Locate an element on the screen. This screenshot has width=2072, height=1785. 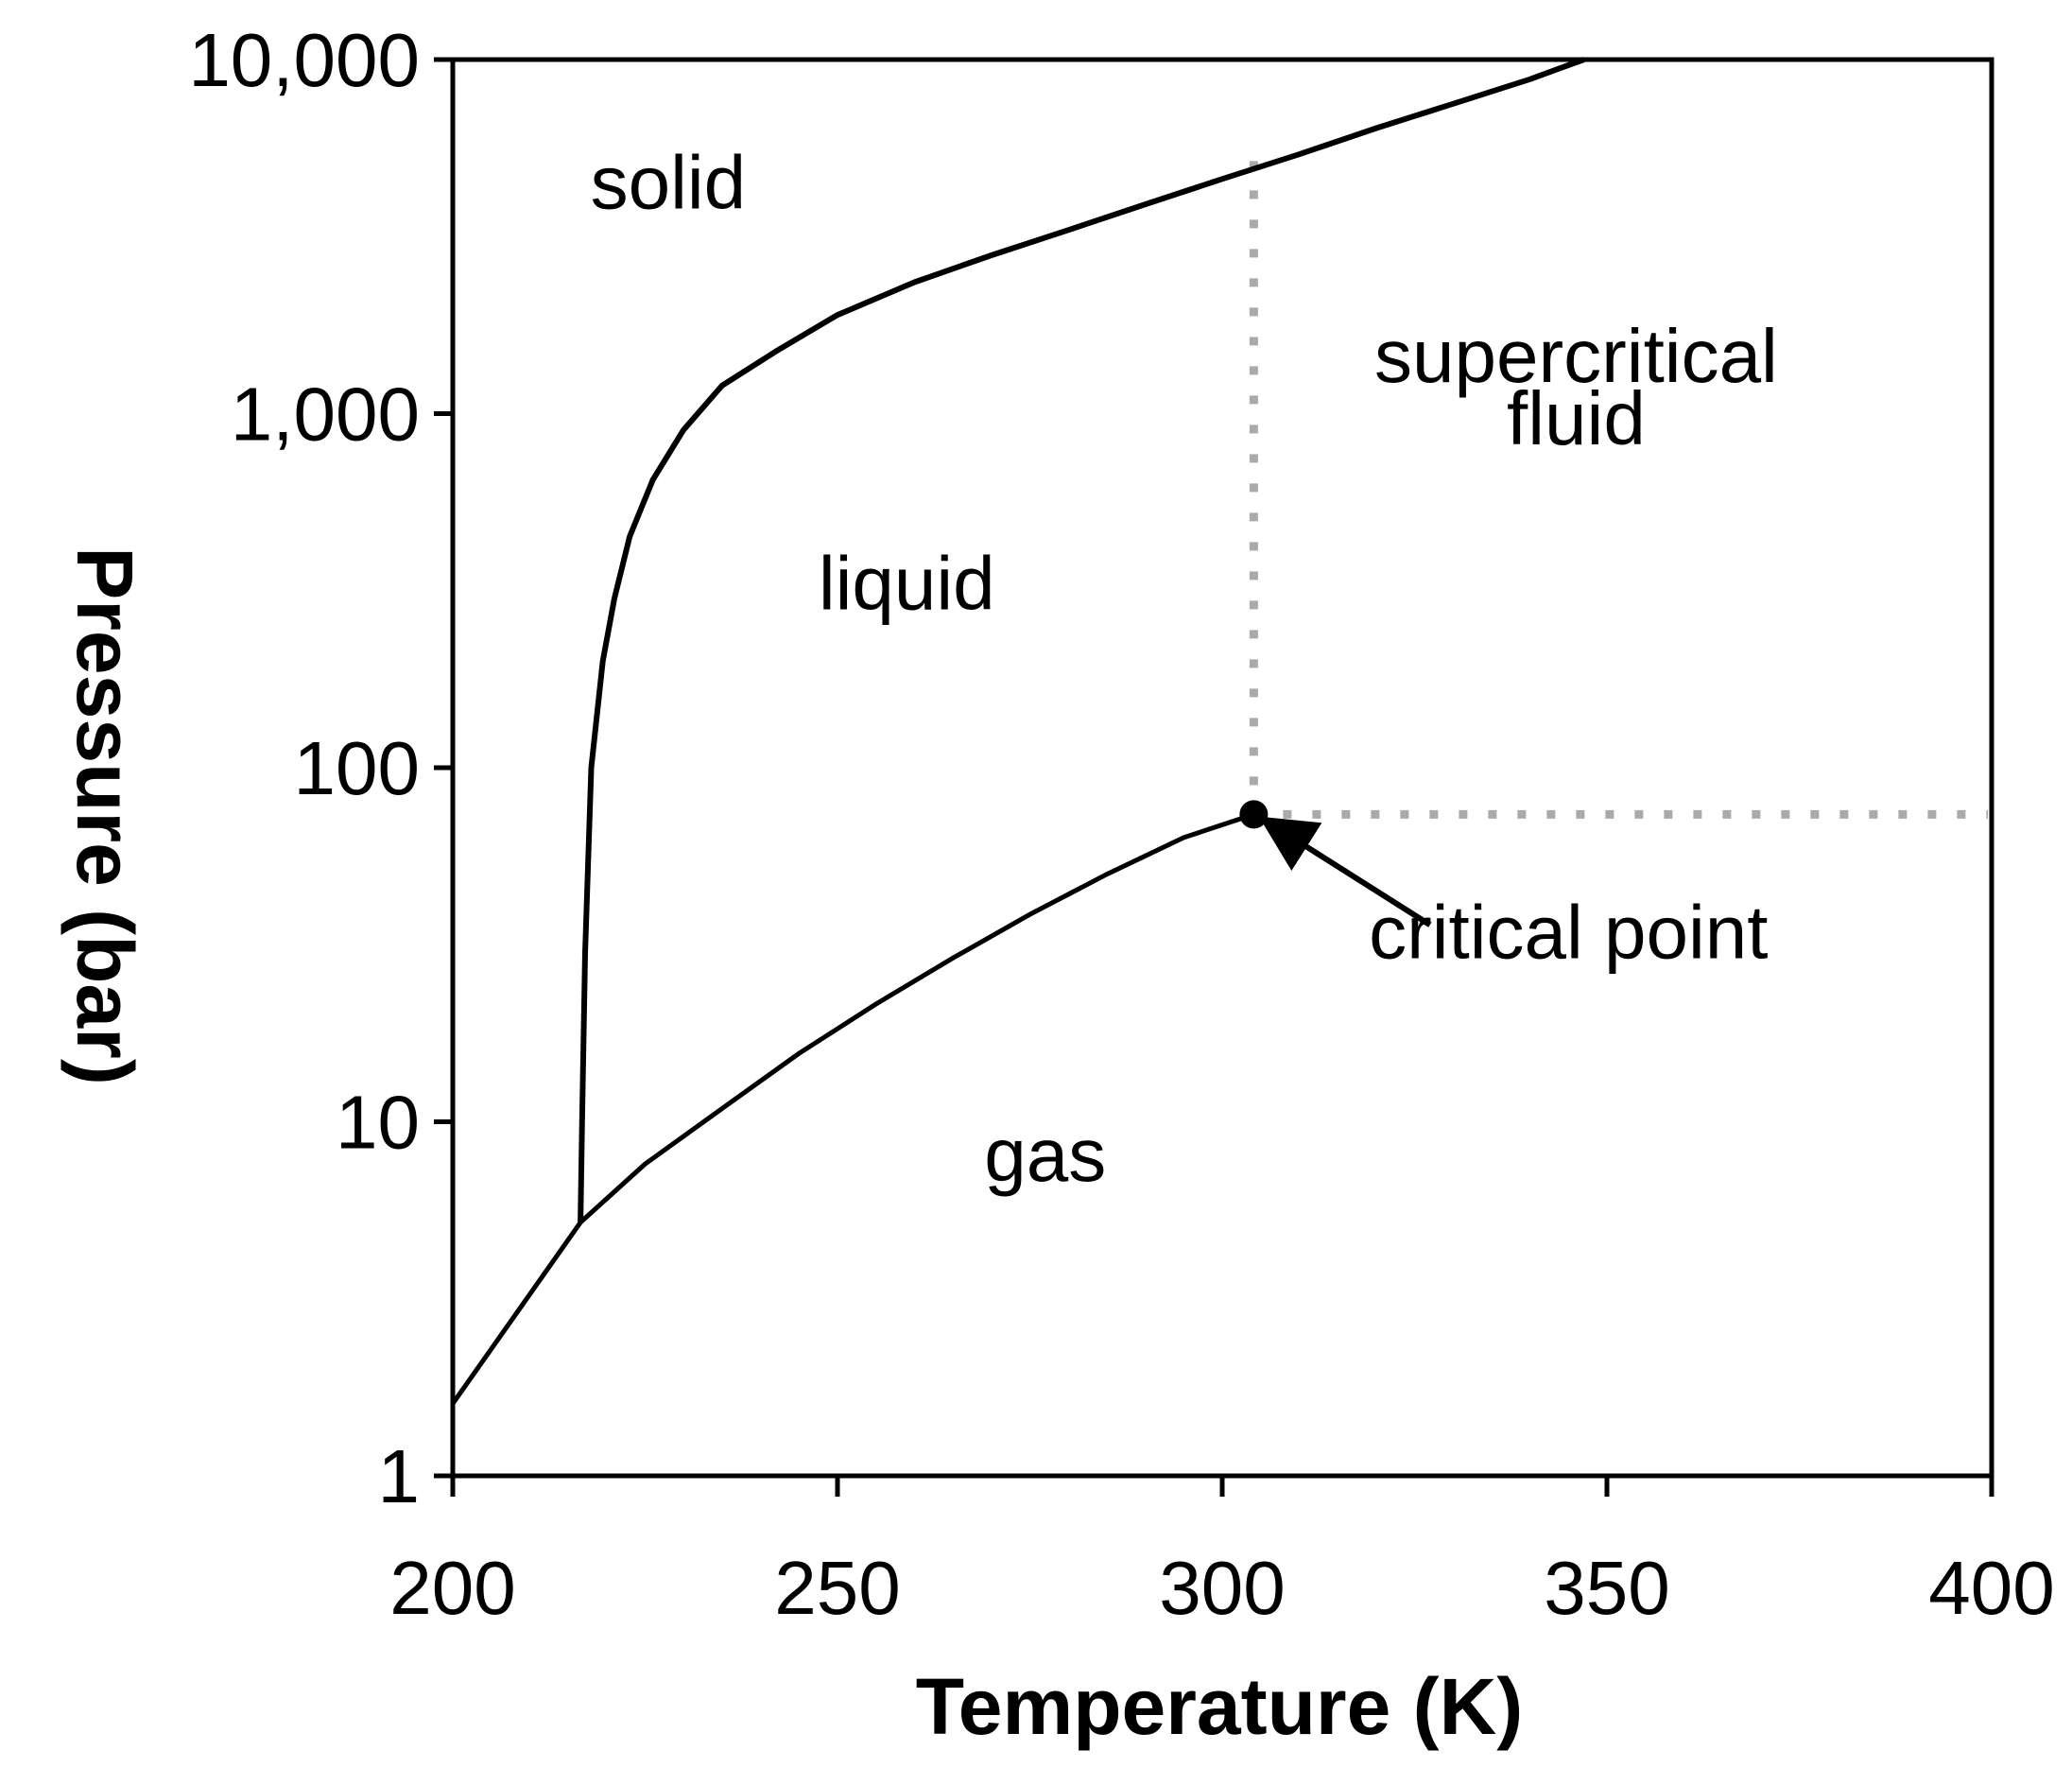
y-tick-label: 1,000 is located at coordinates (326, 415).